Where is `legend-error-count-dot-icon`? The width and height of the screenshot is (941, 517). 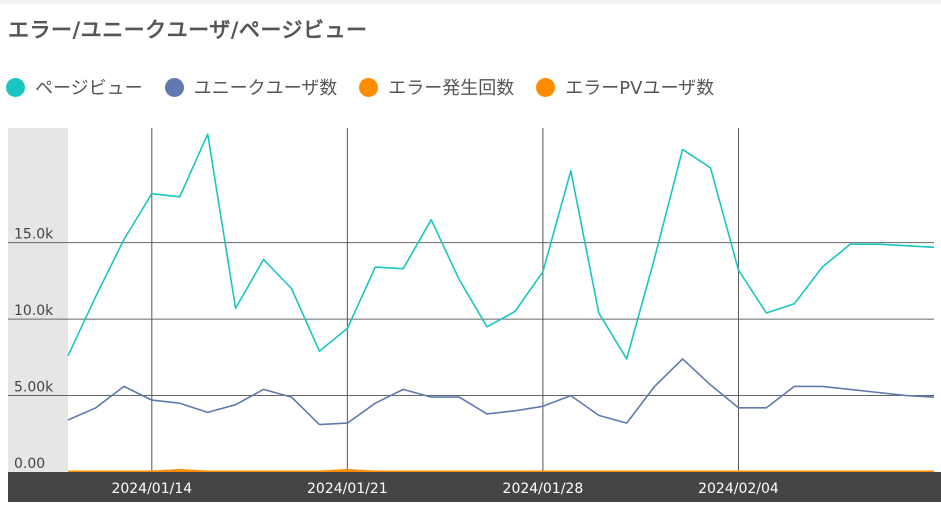 legend-error-count-dot-icon is located at coordinates (369, 87).